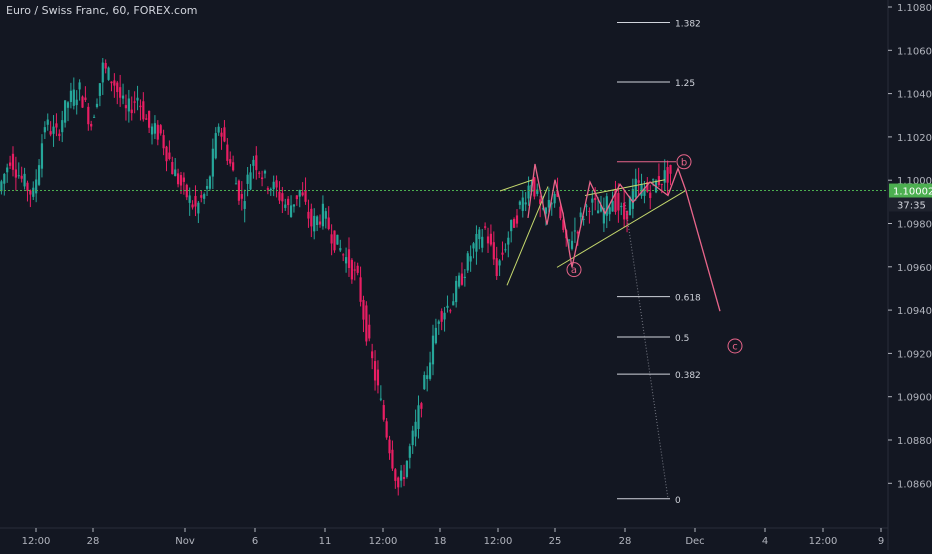  What do you see at coordinates (688, 299) in the screenshot?
I see `fib-level-label: 0.618` at bounding box center [688, 299].